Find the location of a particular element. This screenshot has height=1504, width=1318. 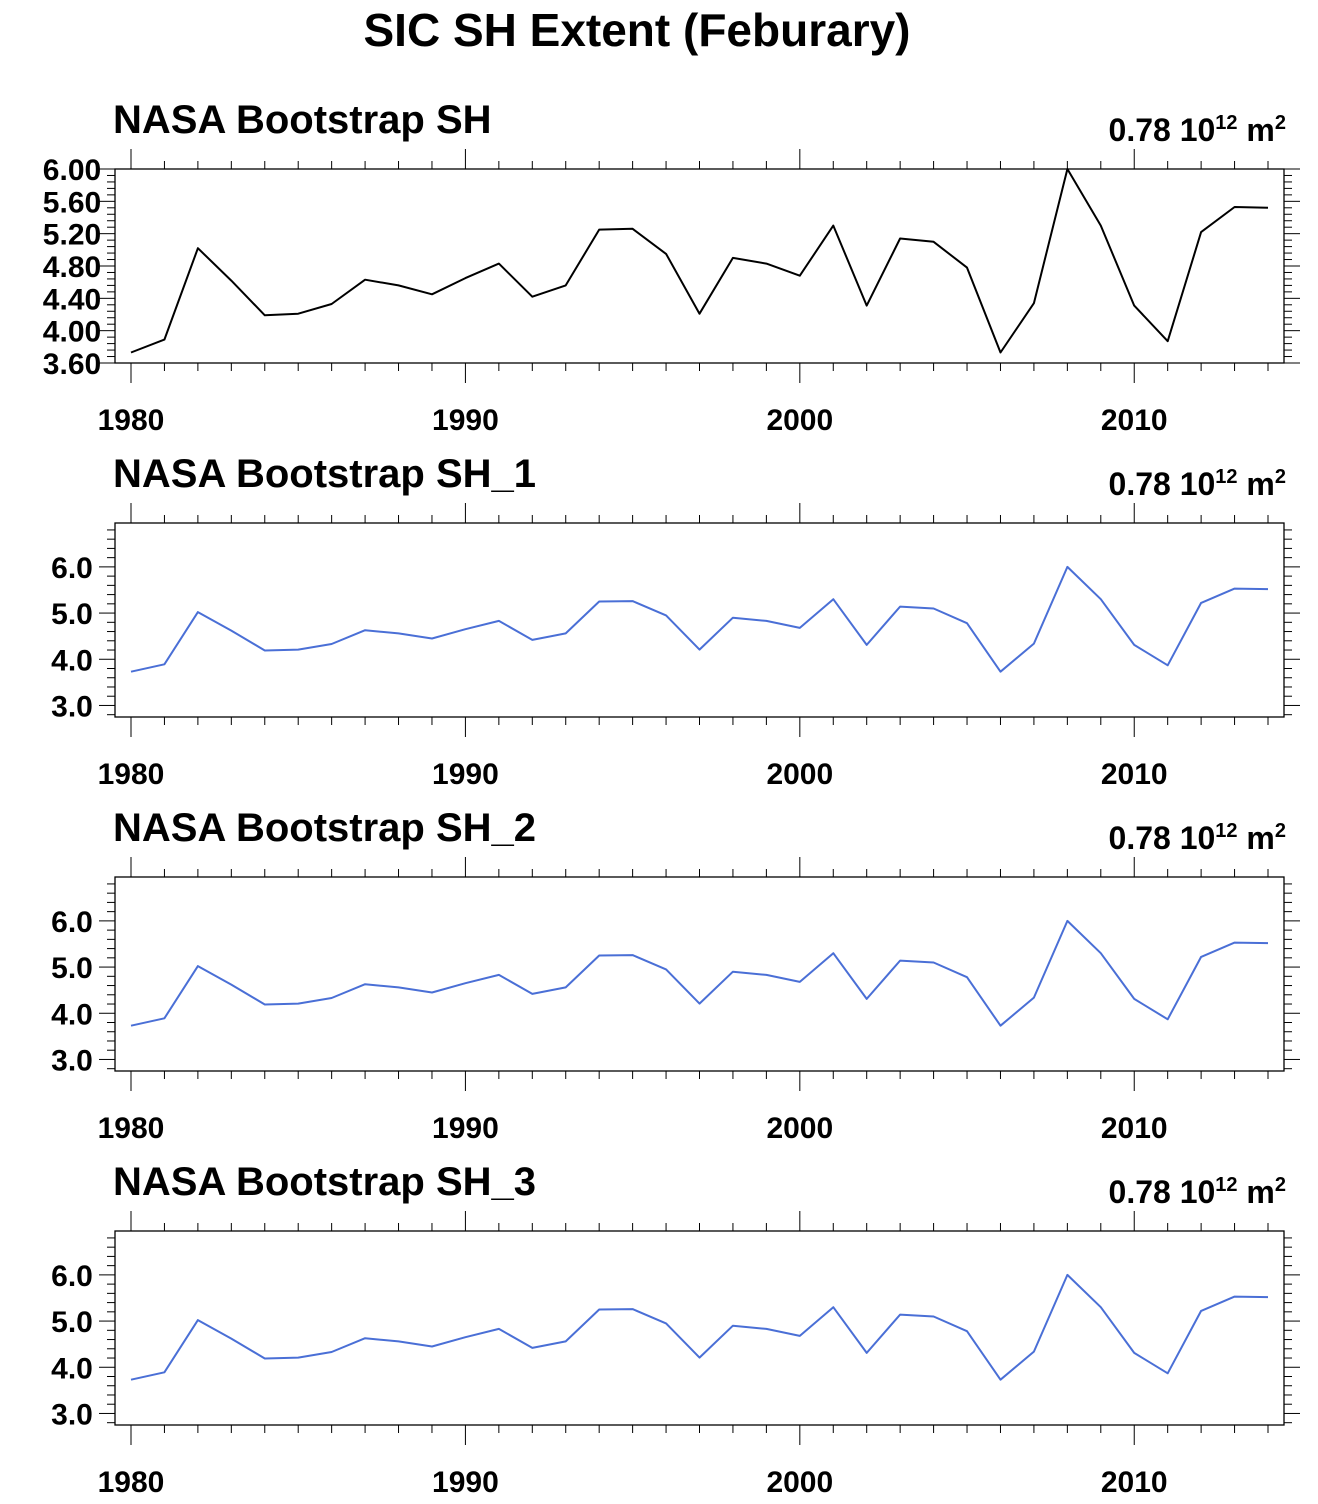

figure-title: SIC SH Extent (Feburary) is located at coordinates (637, 30).